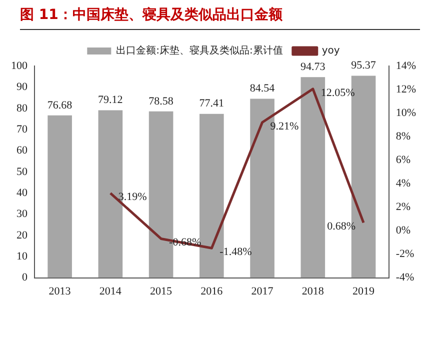  I want to click on data-label: 94.73, so click(313, 67).